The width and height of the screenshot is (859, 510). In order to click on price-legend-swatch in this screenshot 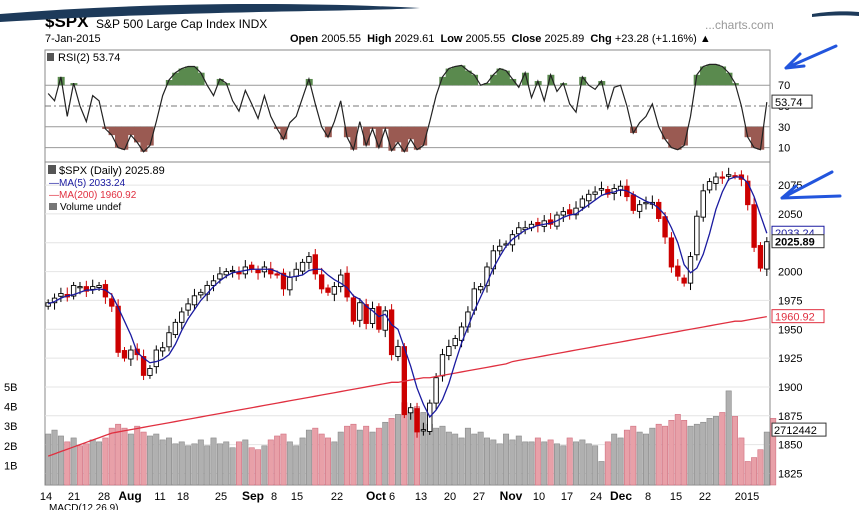, I will do `click(52, 169)`.